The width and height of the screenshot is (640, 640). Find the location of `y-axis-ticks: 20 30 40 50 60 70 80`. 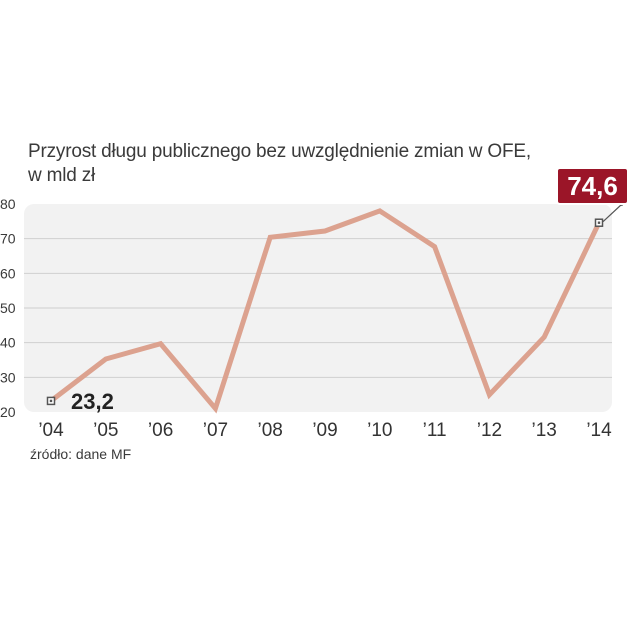

y-axis-ticks: 20 30 40 50 60 70 80 is located at coordinates (8, 308).